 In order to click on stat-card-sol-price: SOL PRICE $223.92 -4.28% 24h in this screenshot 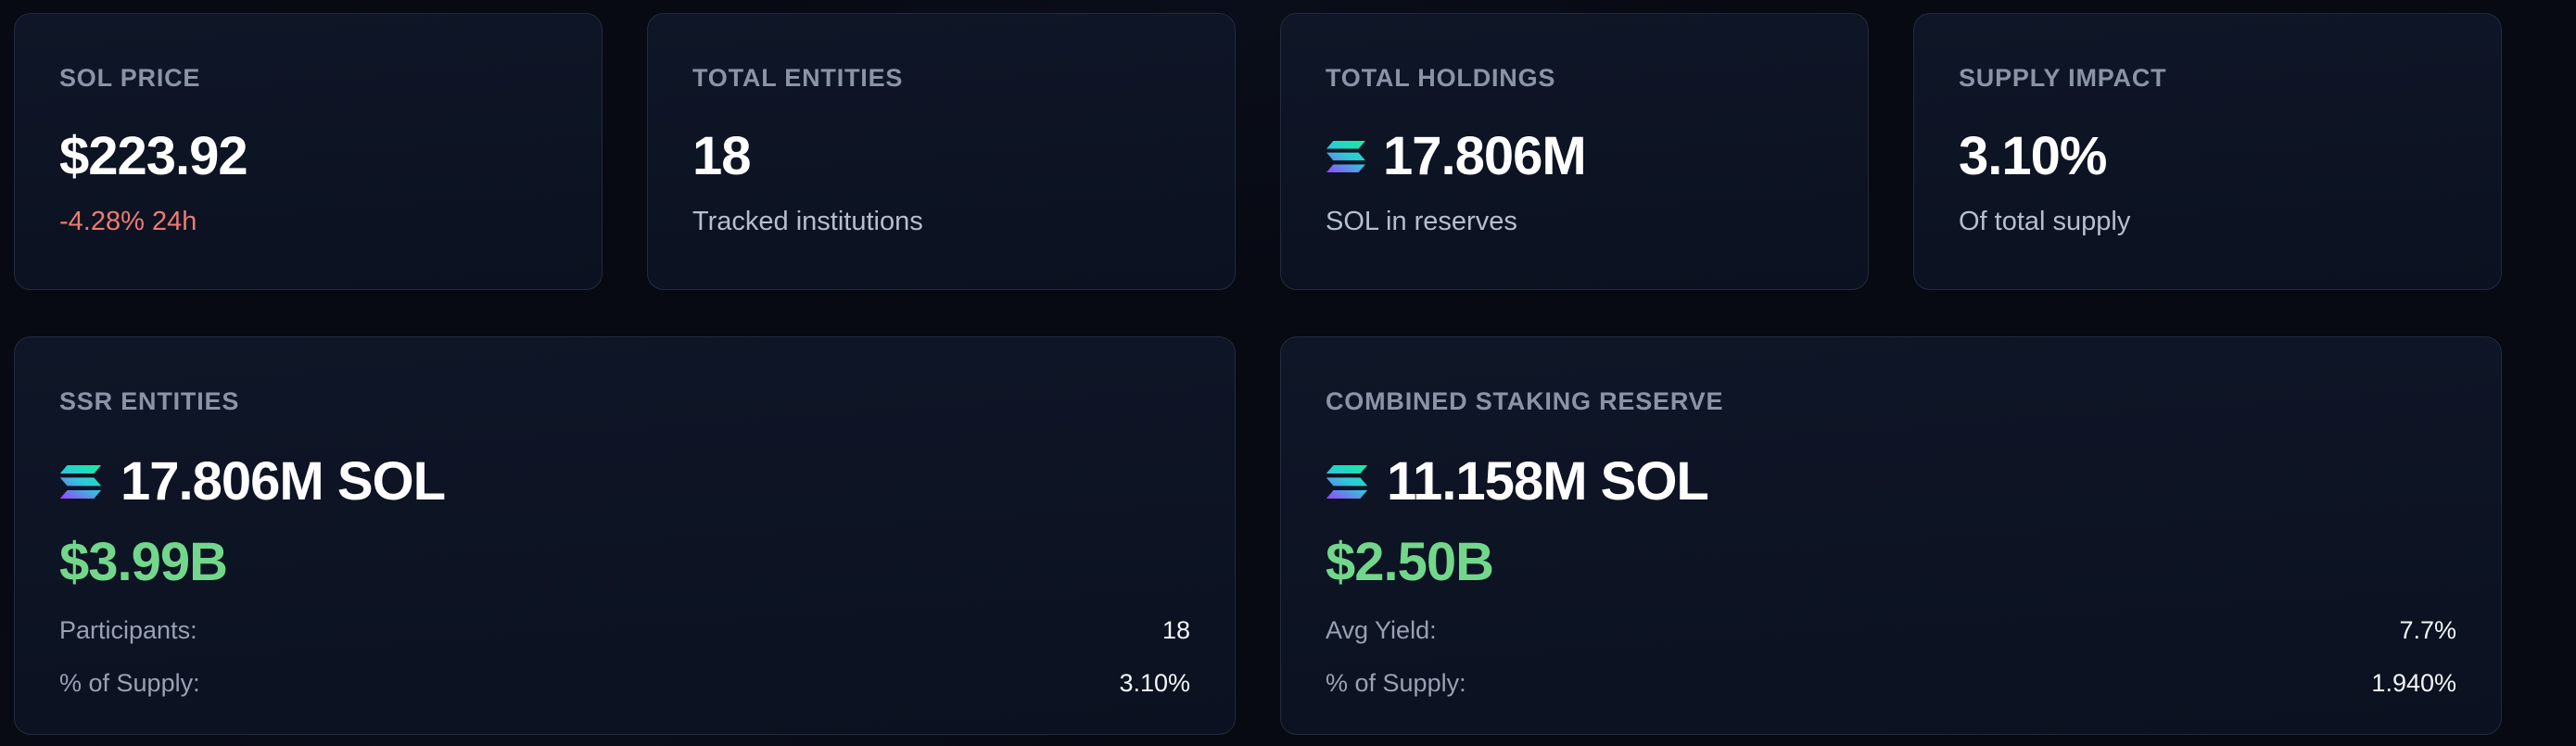, I will do `click(308, 151)`.